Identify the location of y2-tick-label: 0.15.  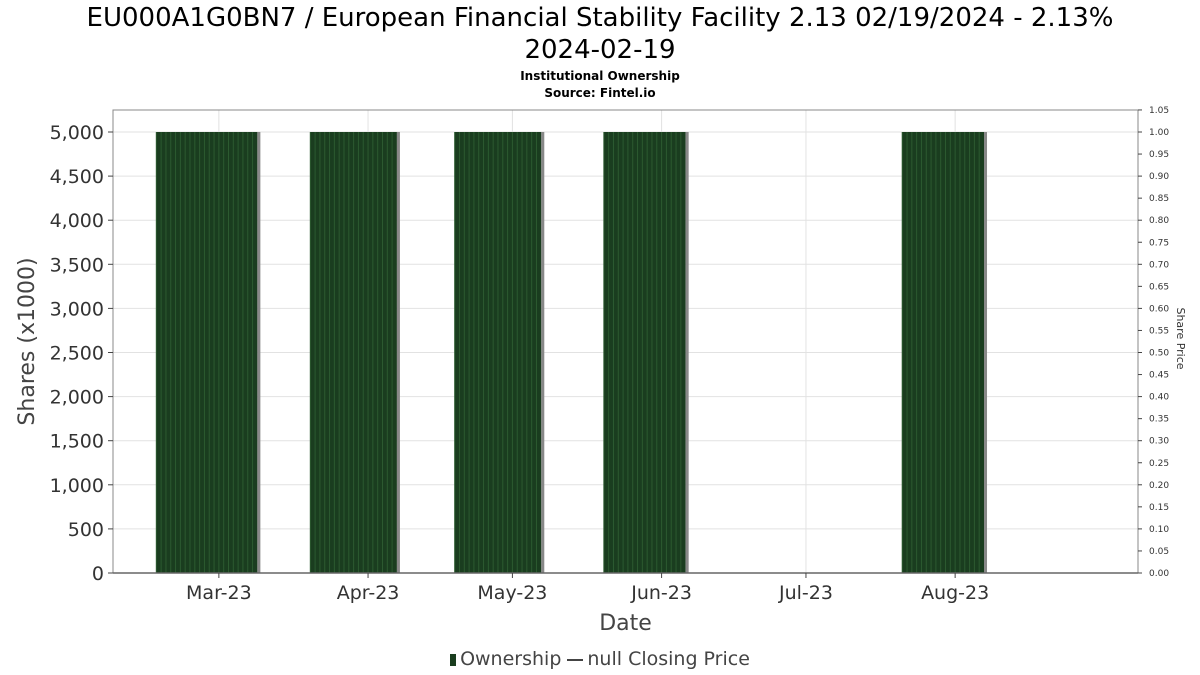
(1159, 508).